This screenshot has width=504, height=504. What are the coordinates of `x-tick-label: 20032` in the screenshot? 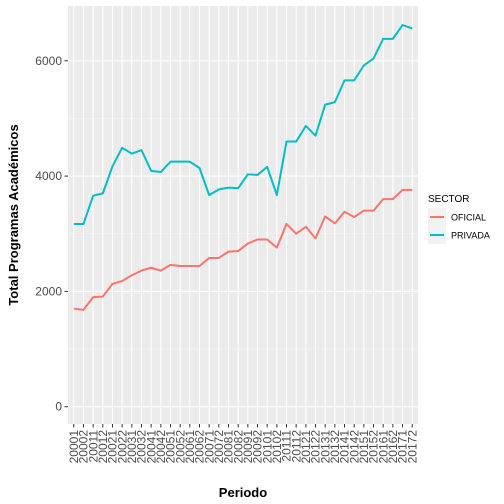 It's located at (142, 447).